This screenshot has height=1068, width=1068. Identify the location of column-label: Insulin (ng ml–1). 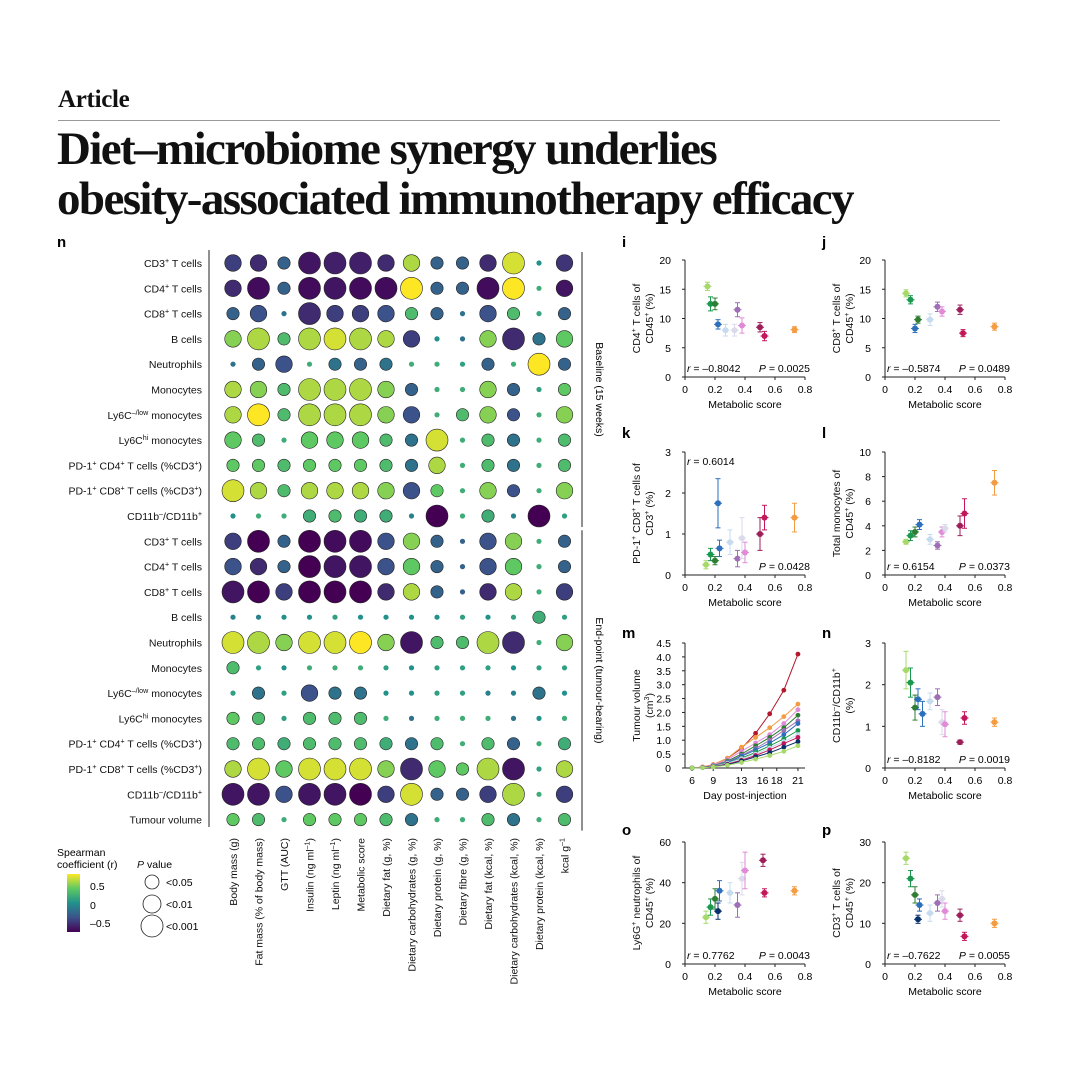
(310, 875).